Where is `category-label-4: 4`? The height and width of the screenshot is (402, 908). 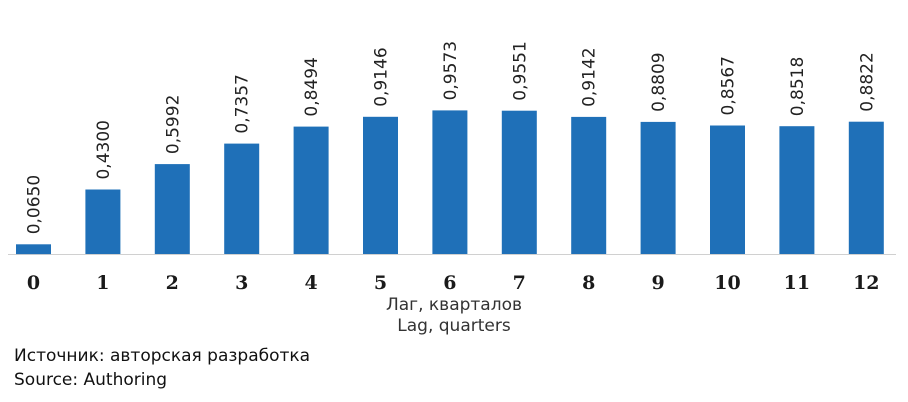 category-label-4: 4 is located at coordinates (310, 283).